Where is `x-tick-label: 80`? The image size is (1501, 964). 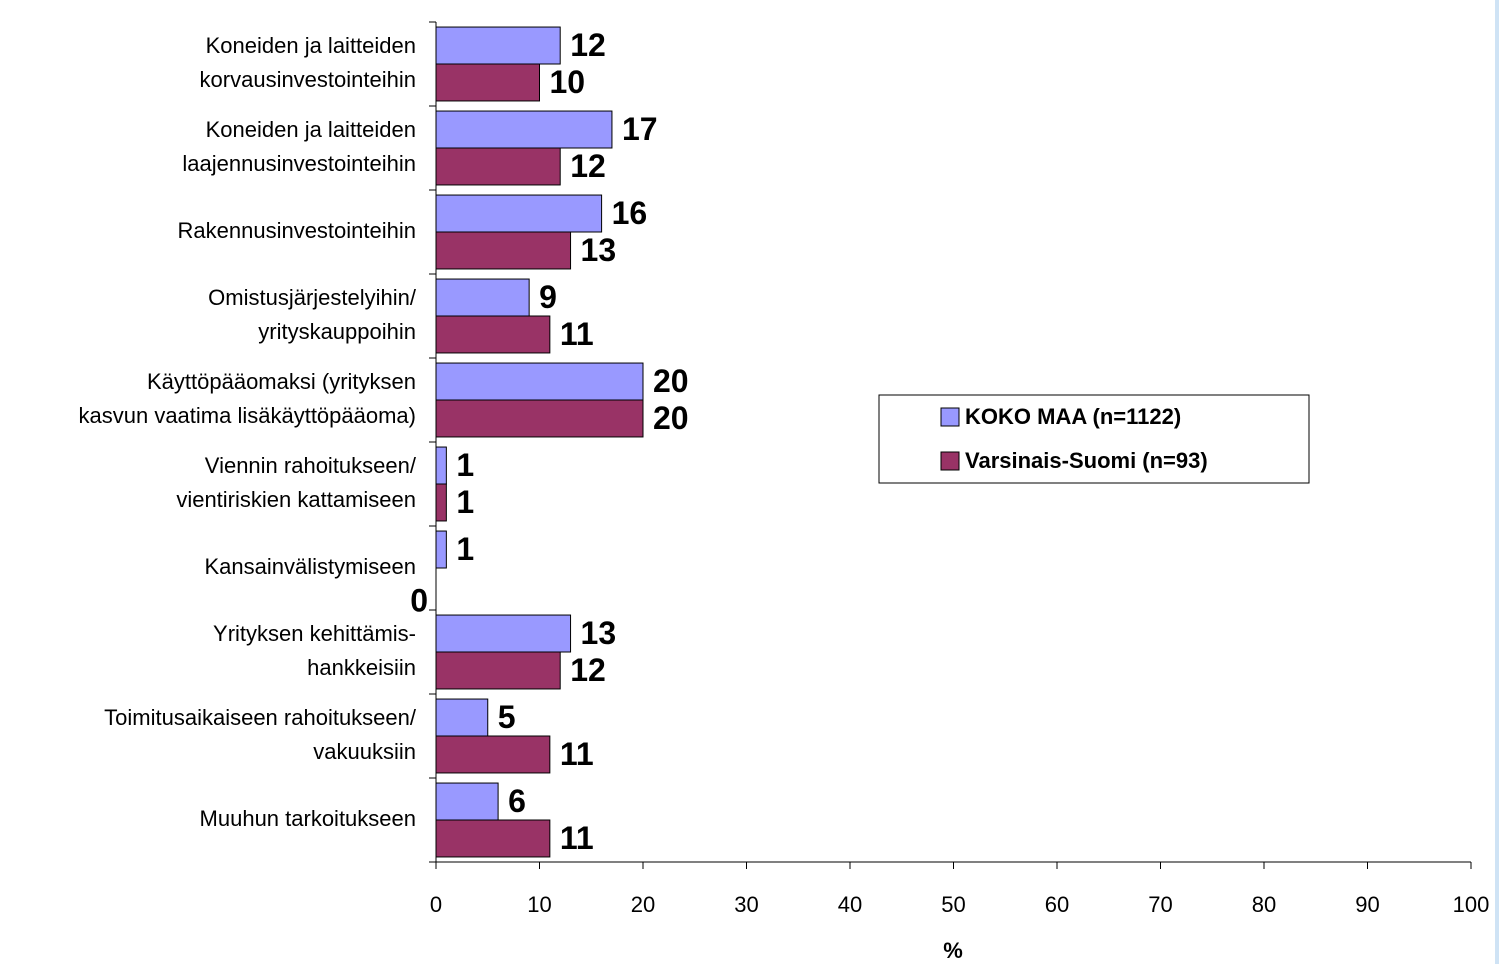 x-tick-label: 80 is located at coordinates (1264, 904).